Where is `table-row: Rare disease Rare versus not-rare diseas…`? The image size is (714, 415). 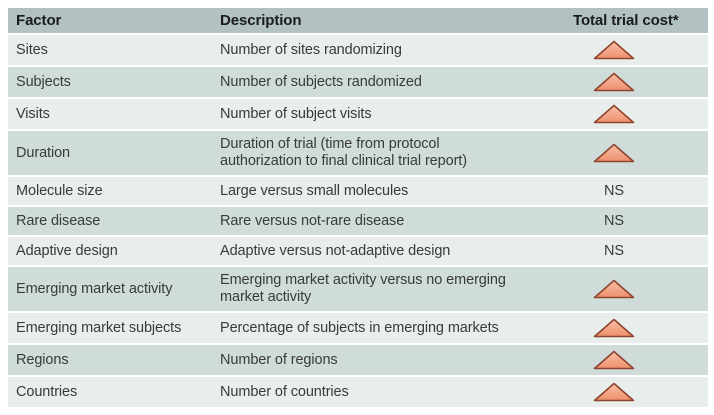 table-row: Rare disease Rare versus not-rare diseas… is located at coordinates (358, 221).